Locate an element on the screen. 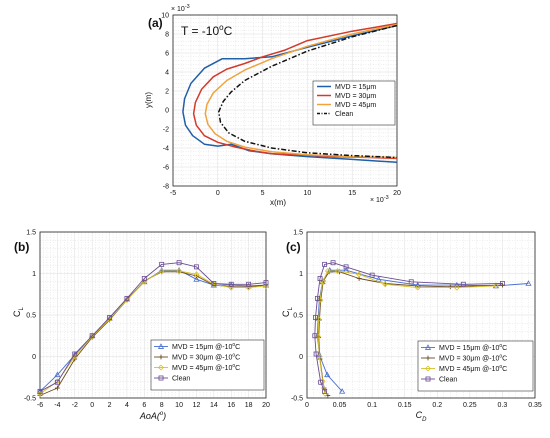 Image resolution: width=550 pixels, height=438 pixels. y-tick-label: -0.5 is located at coordinates (30, 399).